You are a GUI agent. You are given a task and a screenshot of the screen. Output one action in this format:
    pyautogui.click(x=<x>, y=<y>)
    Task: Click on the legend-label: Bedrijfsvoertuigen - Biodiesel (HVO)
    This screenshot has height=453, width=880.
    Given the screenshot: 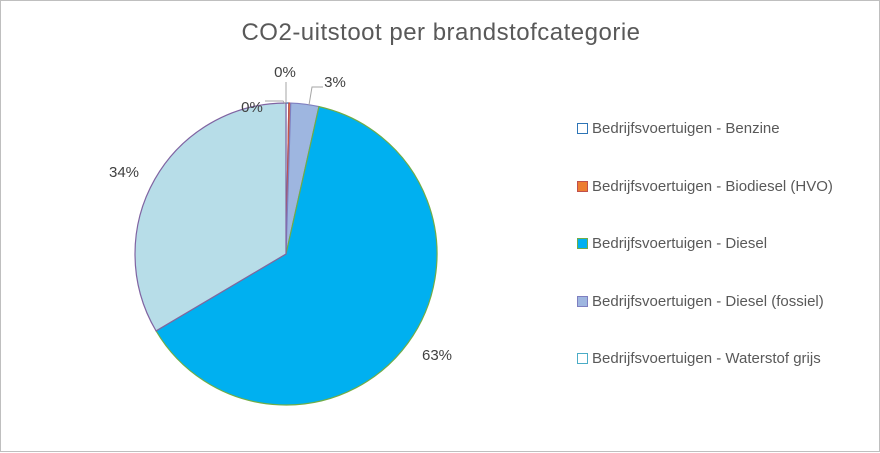 What is the action you would take?
    pyautogui.click(x=712, y=186)
    